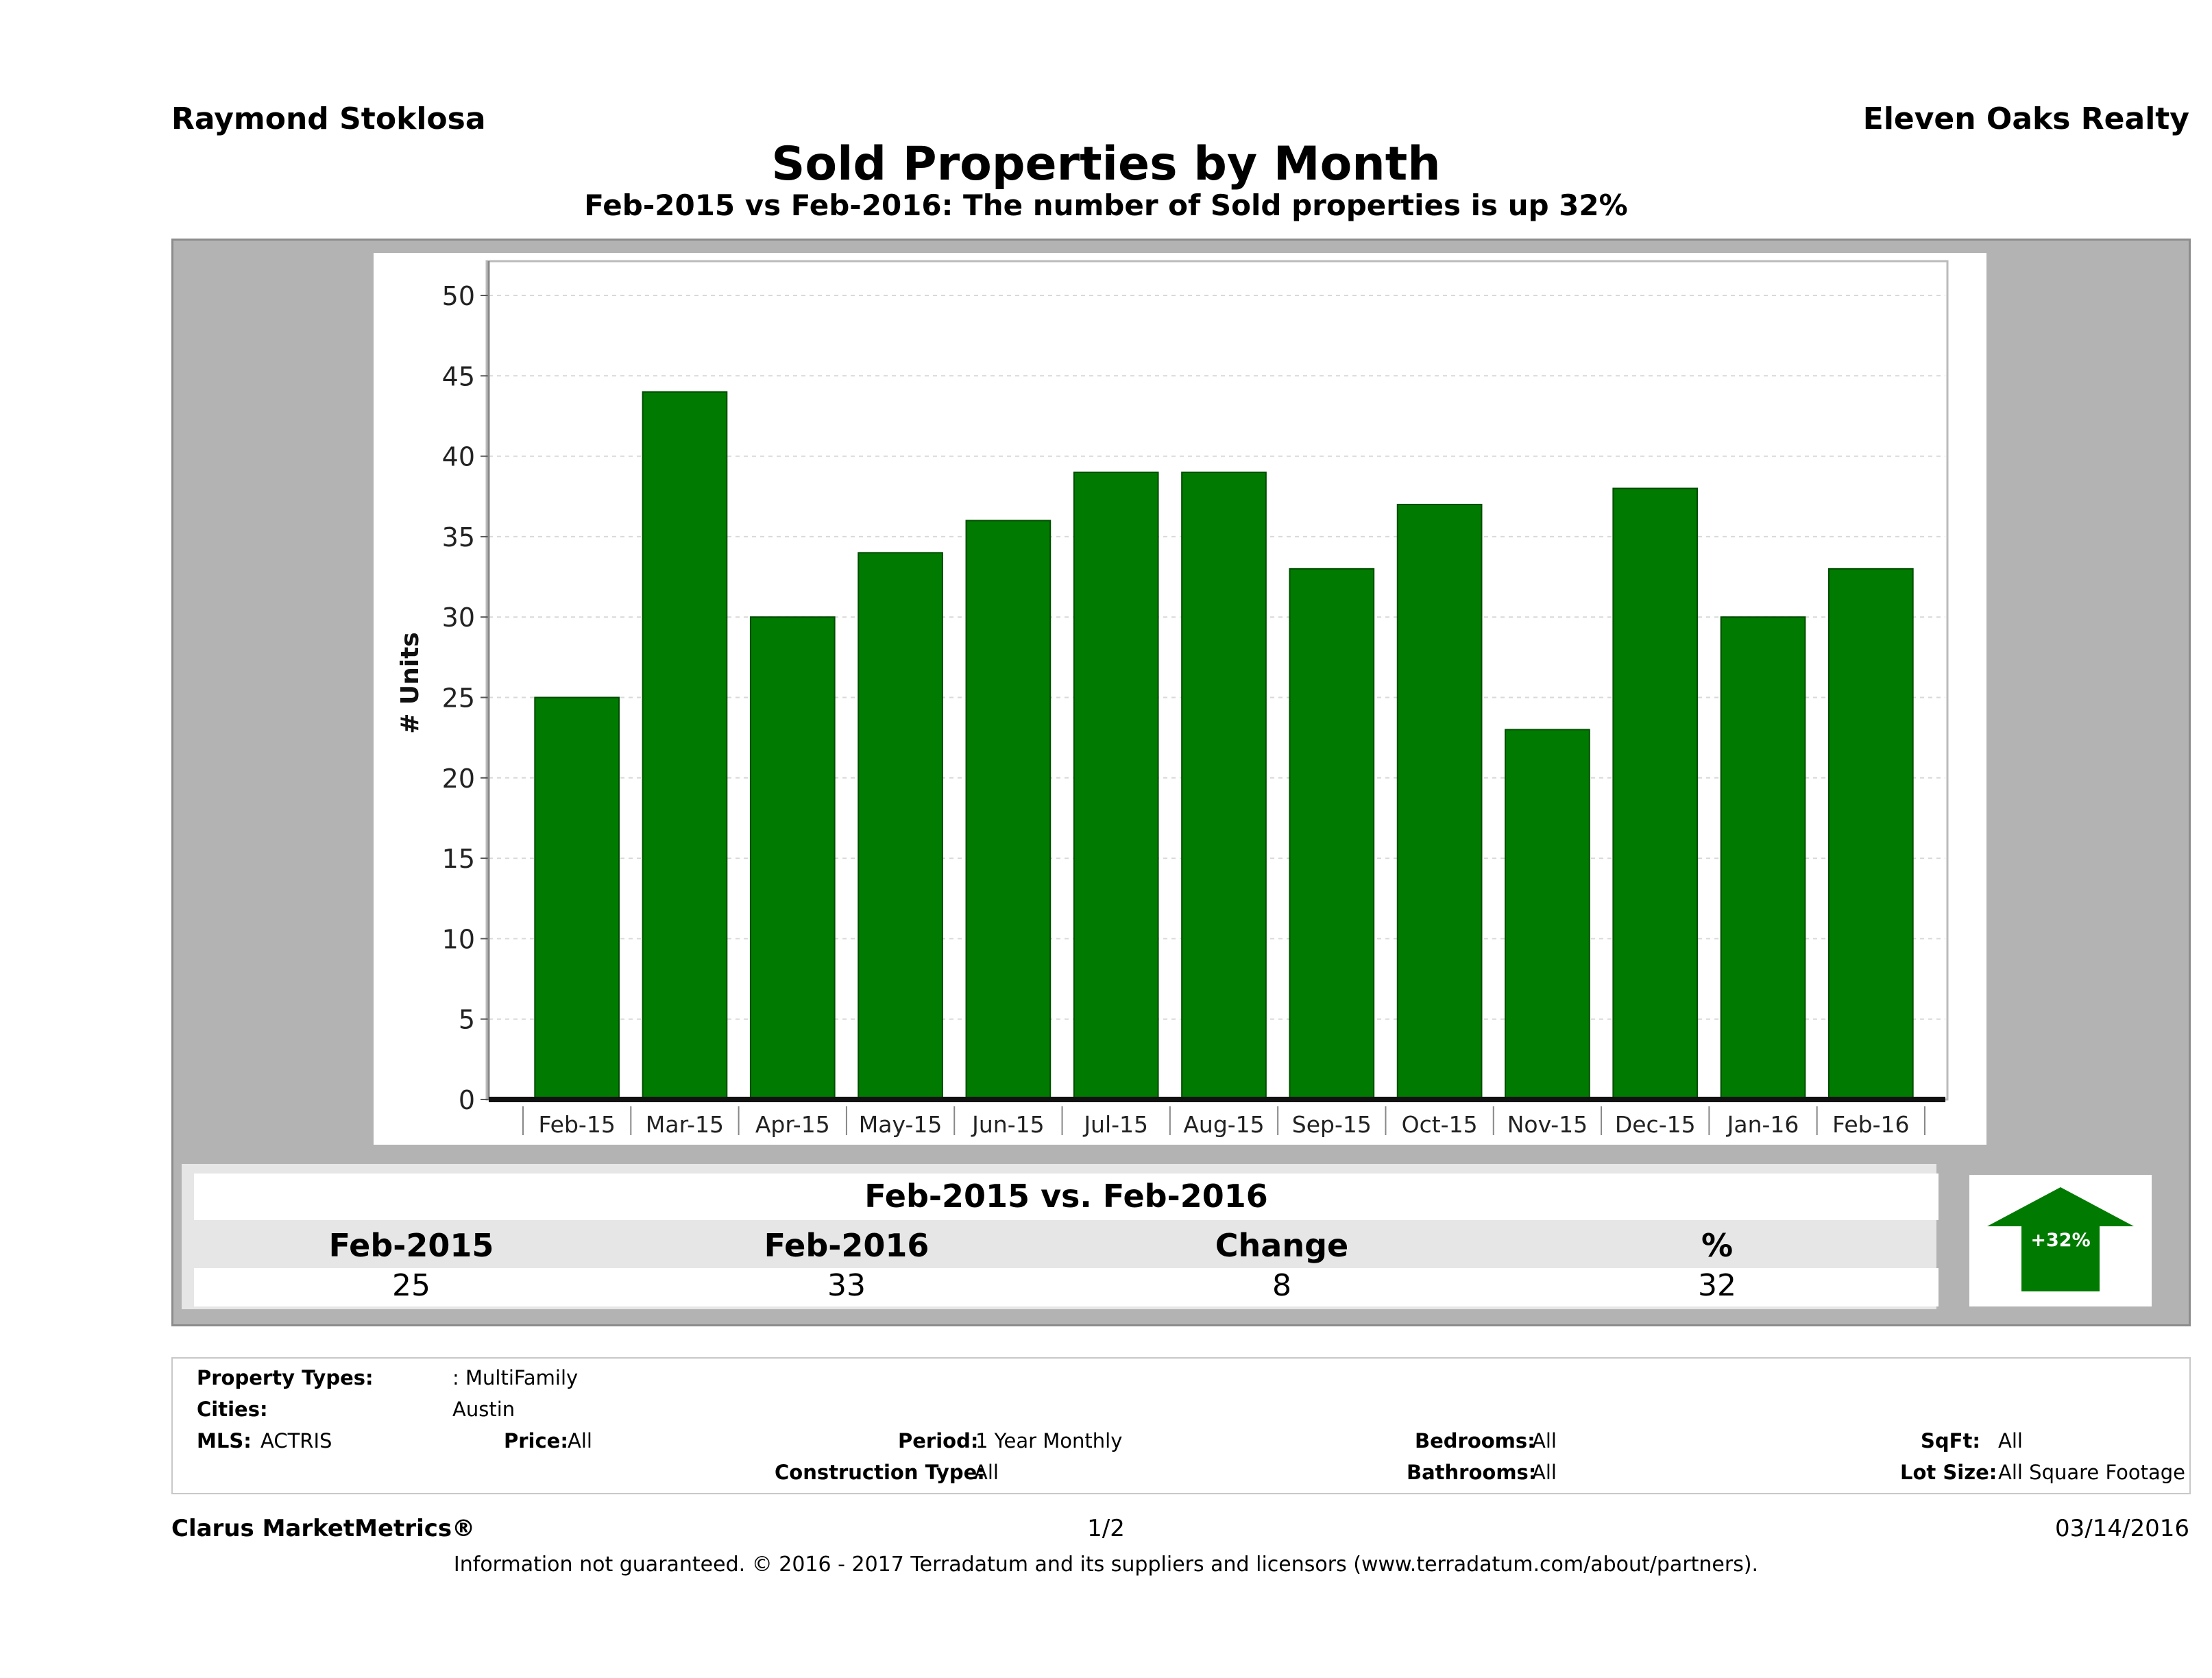 The height and width of the screenshot is (1678, 2212). I want to click on y-tick-label: 30, so click(458, 618).